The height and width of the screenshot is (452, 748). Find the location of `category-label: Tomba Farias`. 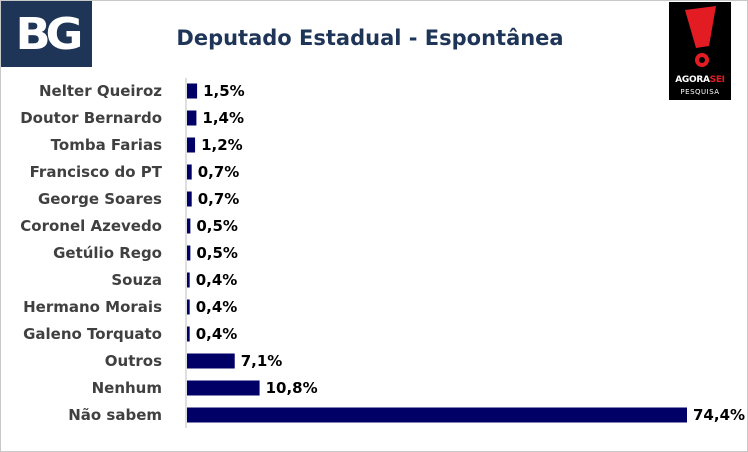

category-label: Tomba Farias is located at coordinates (106, 145).